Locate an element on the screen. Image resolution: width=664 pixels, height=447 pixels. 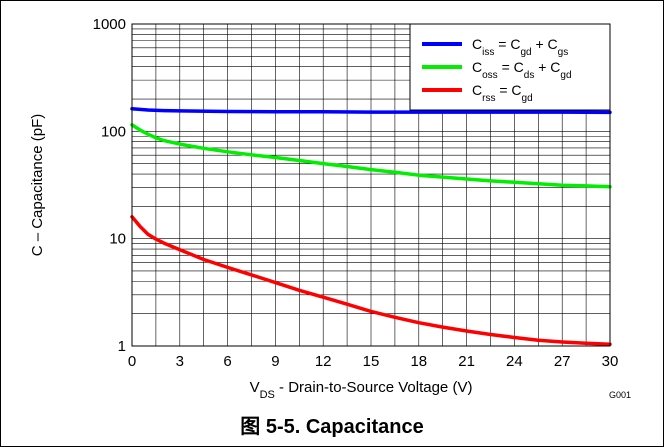
x-tick-label: 30 is located at coordinates (610, 361).